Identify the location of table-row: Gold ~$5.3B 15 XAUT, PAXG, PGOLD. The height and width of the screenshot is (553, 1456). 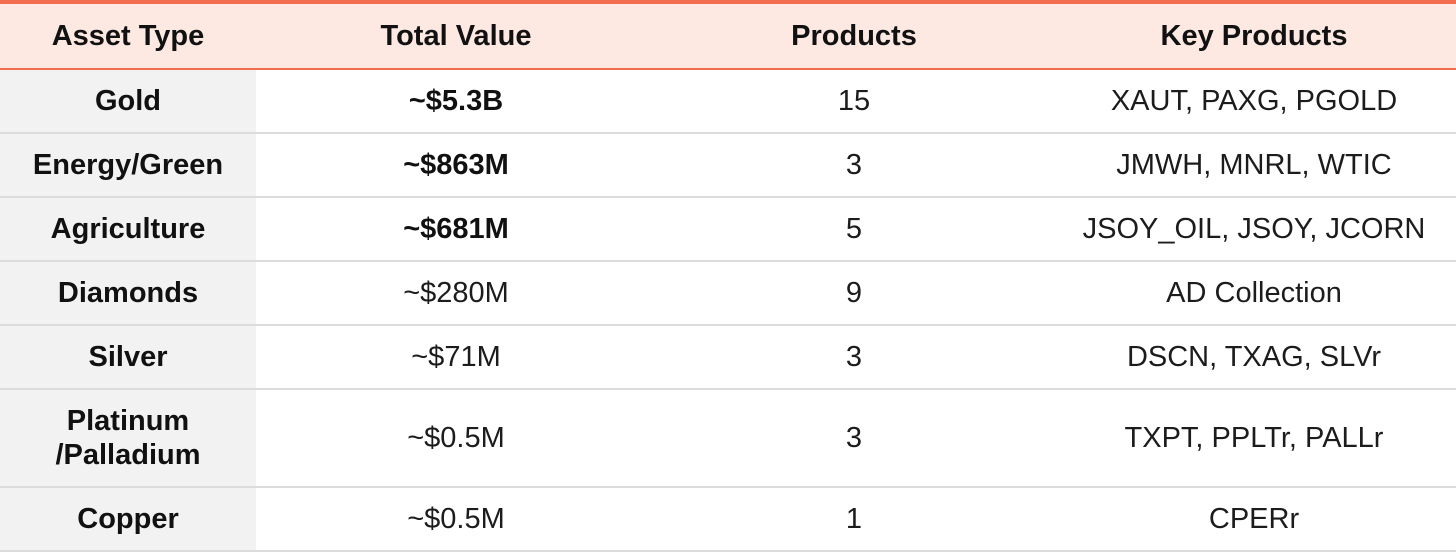
(728, 101).